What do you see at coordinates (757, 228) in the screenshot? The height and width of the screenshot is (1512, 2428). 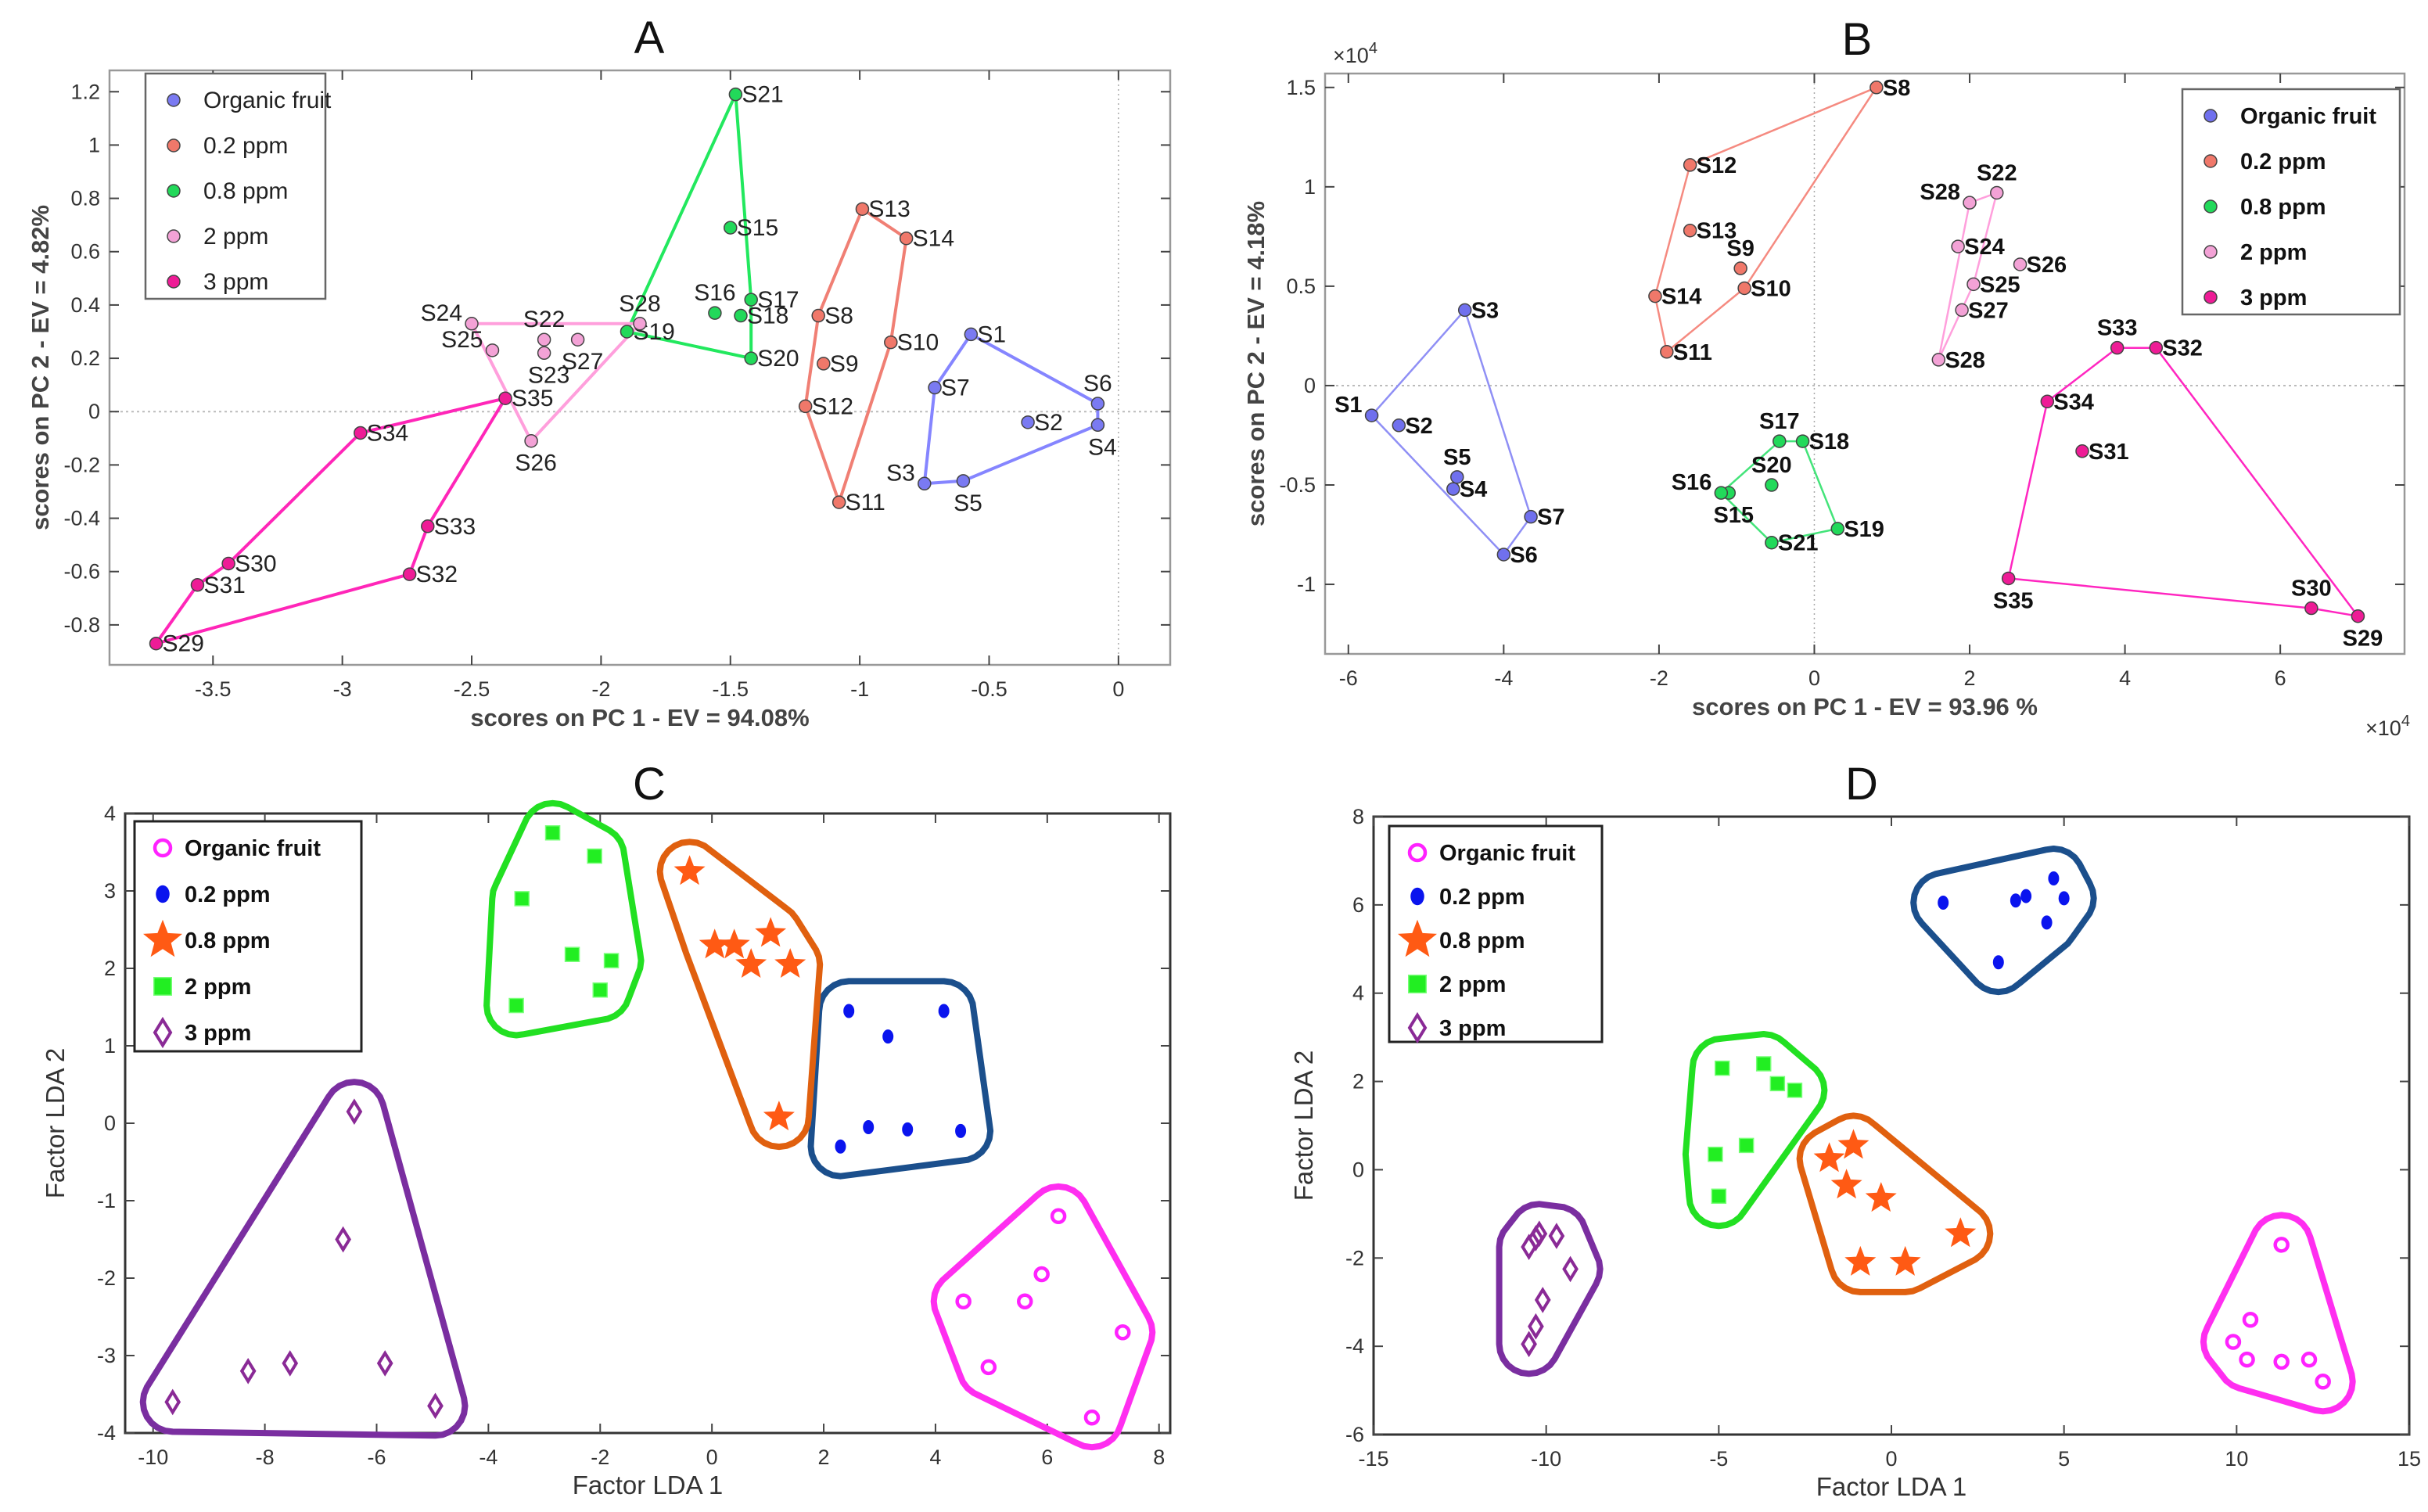 I see `point-label: S15` at bounding box center [757, 228].